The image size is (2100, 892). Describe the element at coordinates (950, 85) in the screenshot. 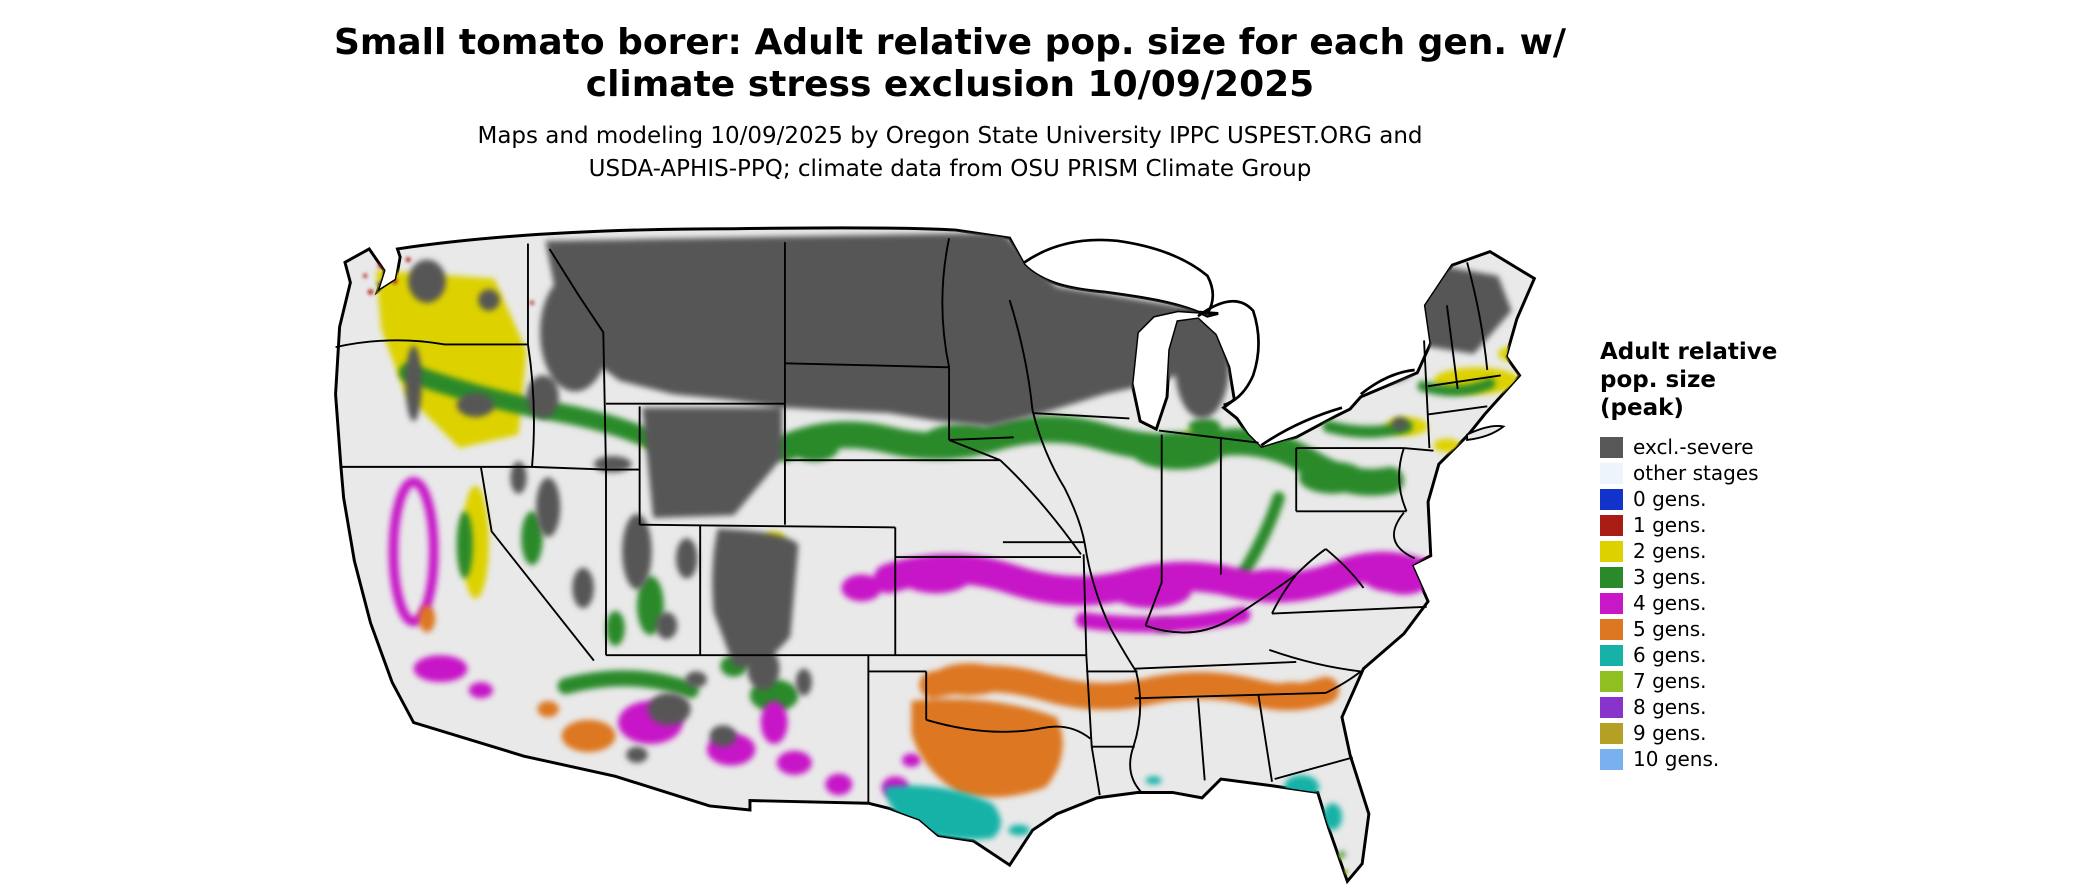

I see `map-title-line2: climate stress exclusion 10/09/2025` at that location.